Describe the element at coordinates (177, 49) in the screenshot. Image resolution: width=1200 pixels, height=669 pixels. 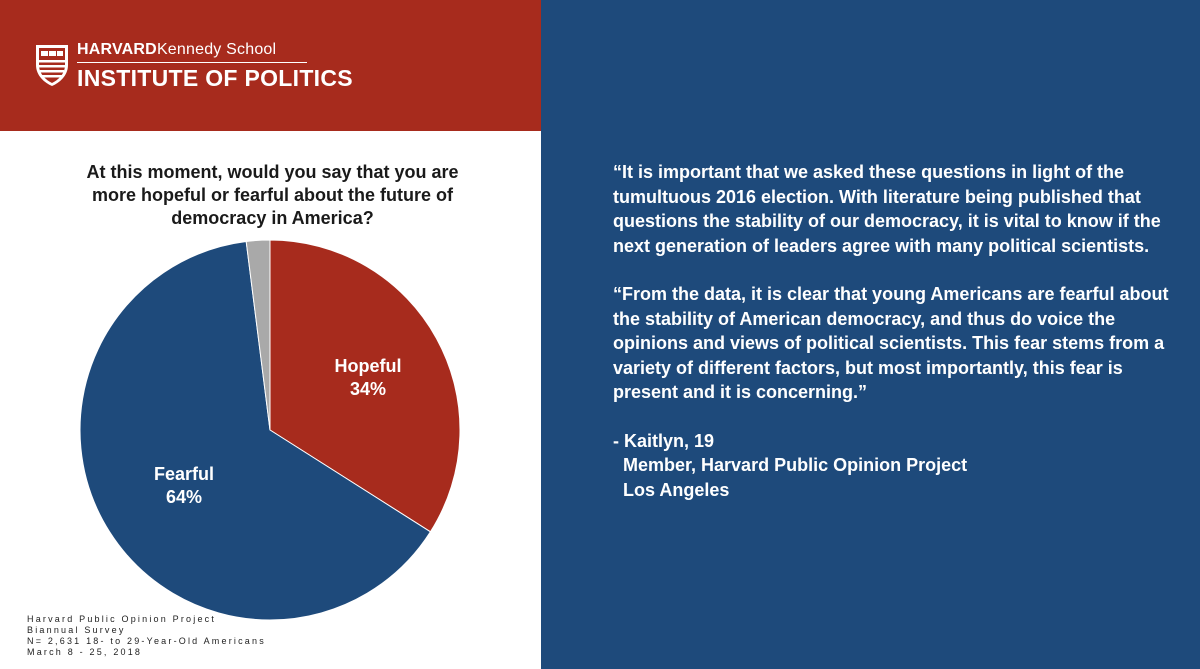
I see `brand-name: HARVARDKennedy School` at that location.